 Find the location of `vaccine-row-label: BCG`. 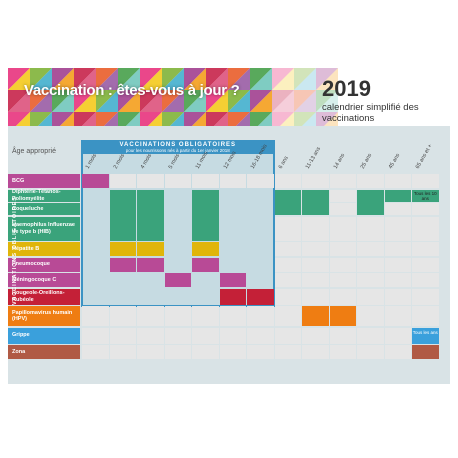

vaccine-row-label: BCG is located at coordinates (44, 181).